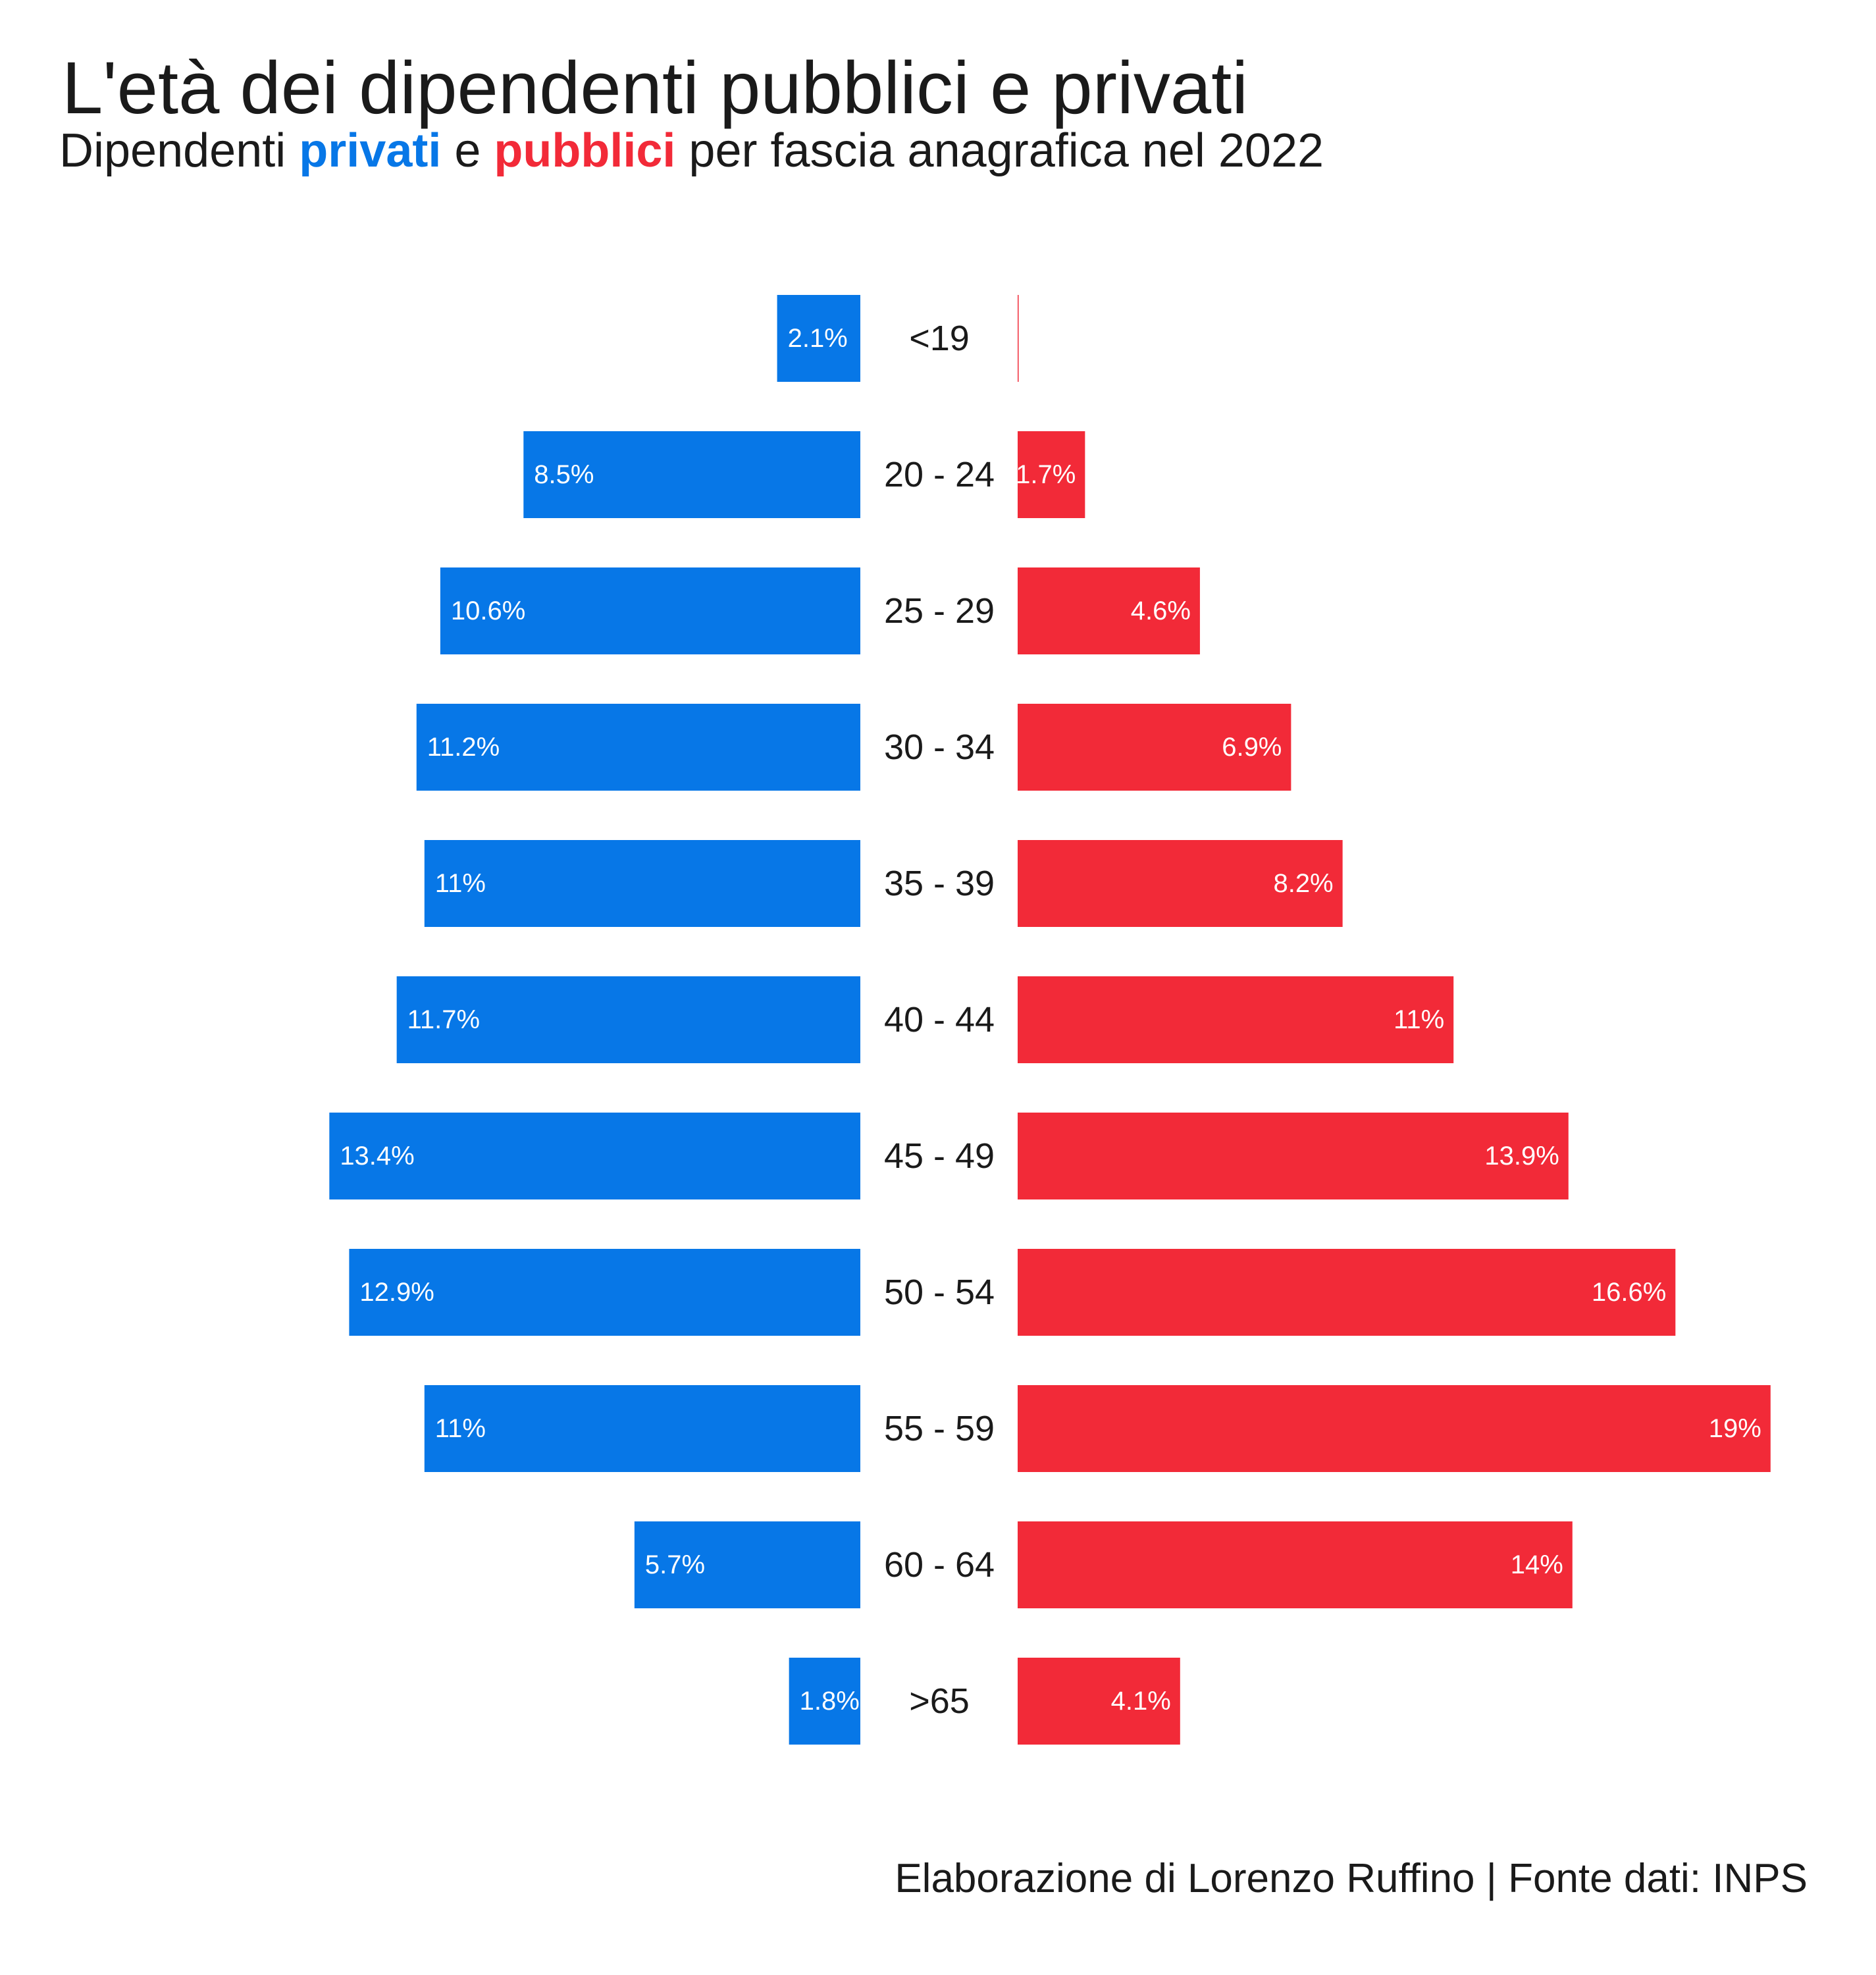 This screenshot has height=1975, width=1876. I want to click on bar-label-private: 2.1%, so click(818, 338).